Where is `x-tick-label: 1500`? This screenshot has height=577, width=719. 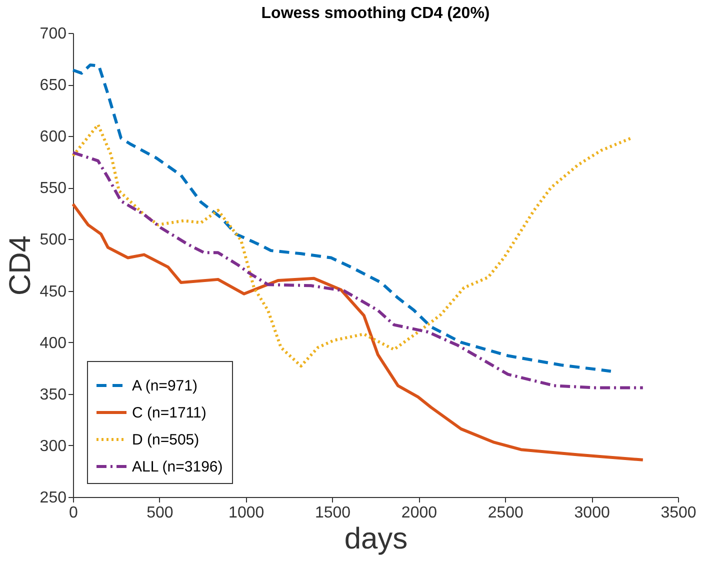 x-tick-label: 1500 is located at coordinates (332, 513).